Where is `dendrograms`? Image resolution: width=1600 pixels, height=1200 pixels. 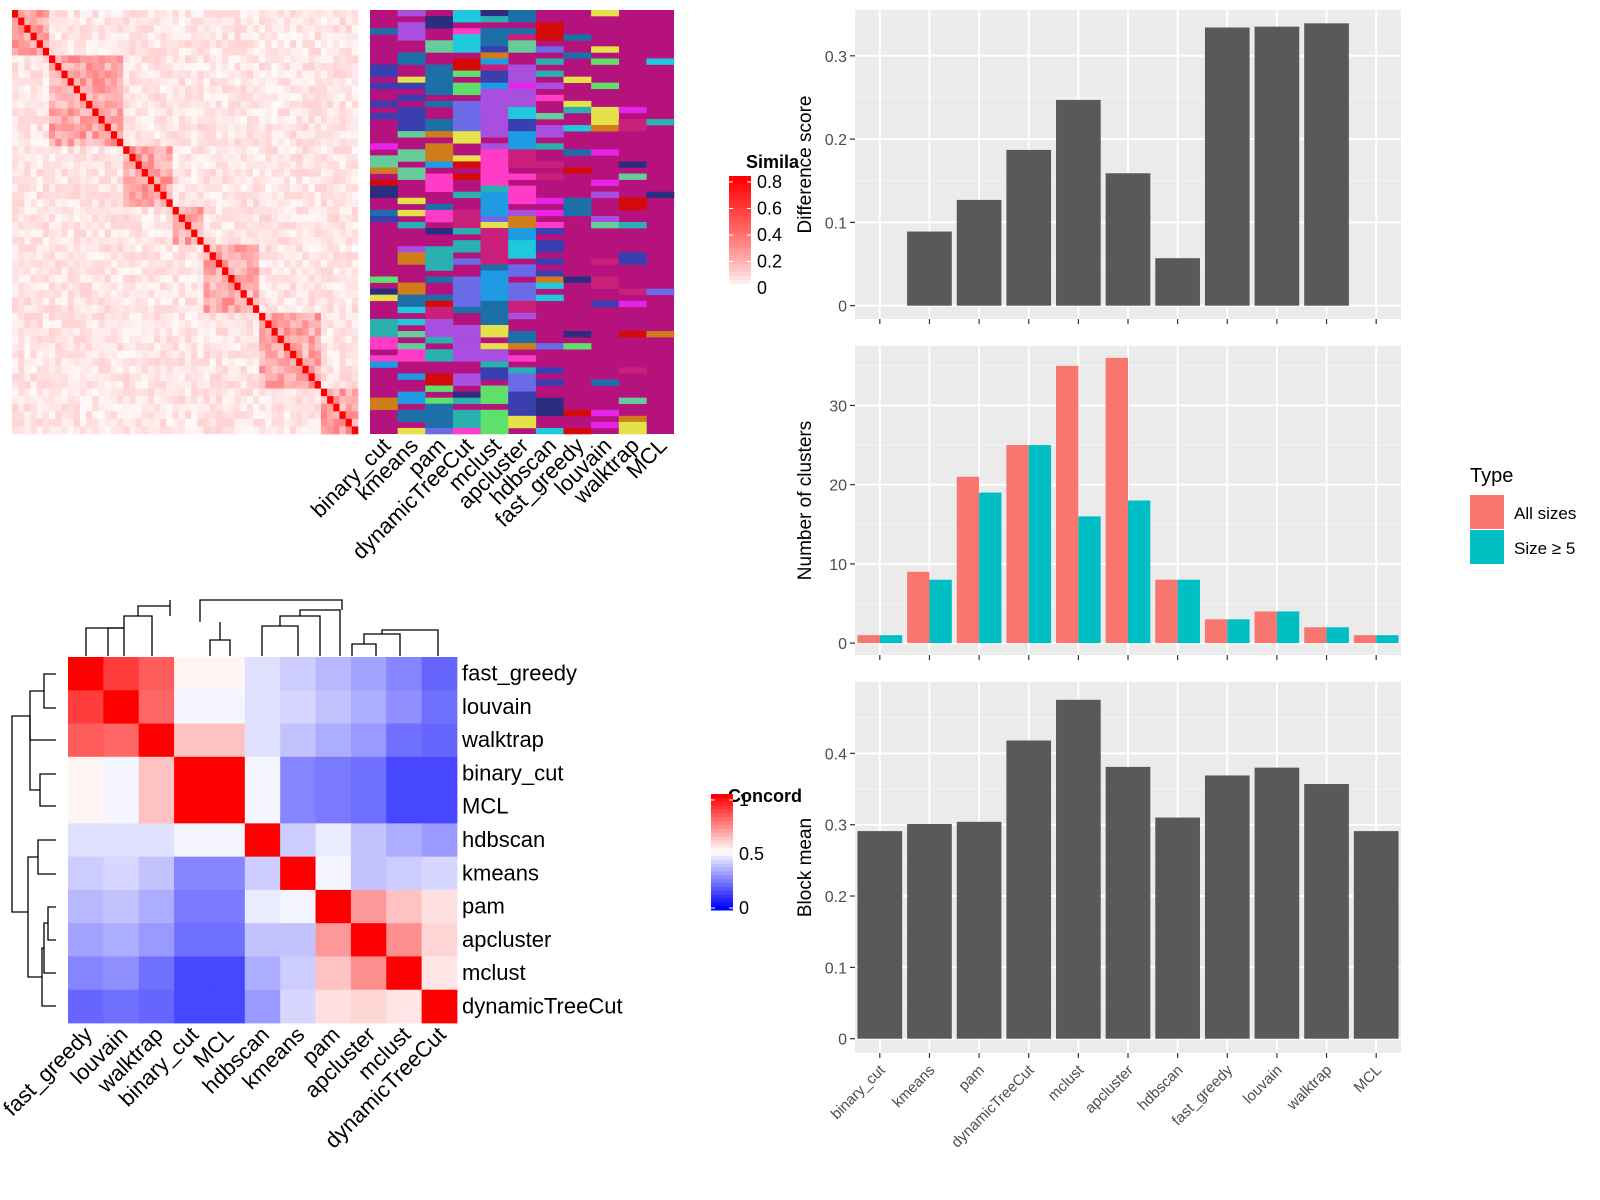 dendrograms is located at coordinates (225, 803).